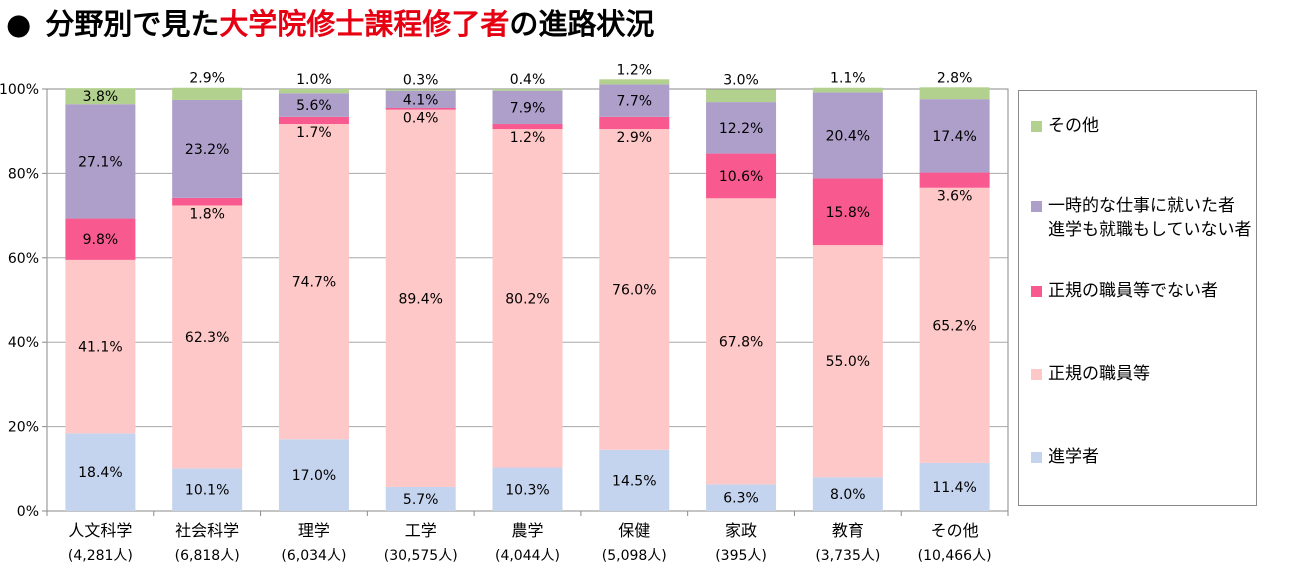  I want to click on x-category-count: (4,044人), so click(527, 556).